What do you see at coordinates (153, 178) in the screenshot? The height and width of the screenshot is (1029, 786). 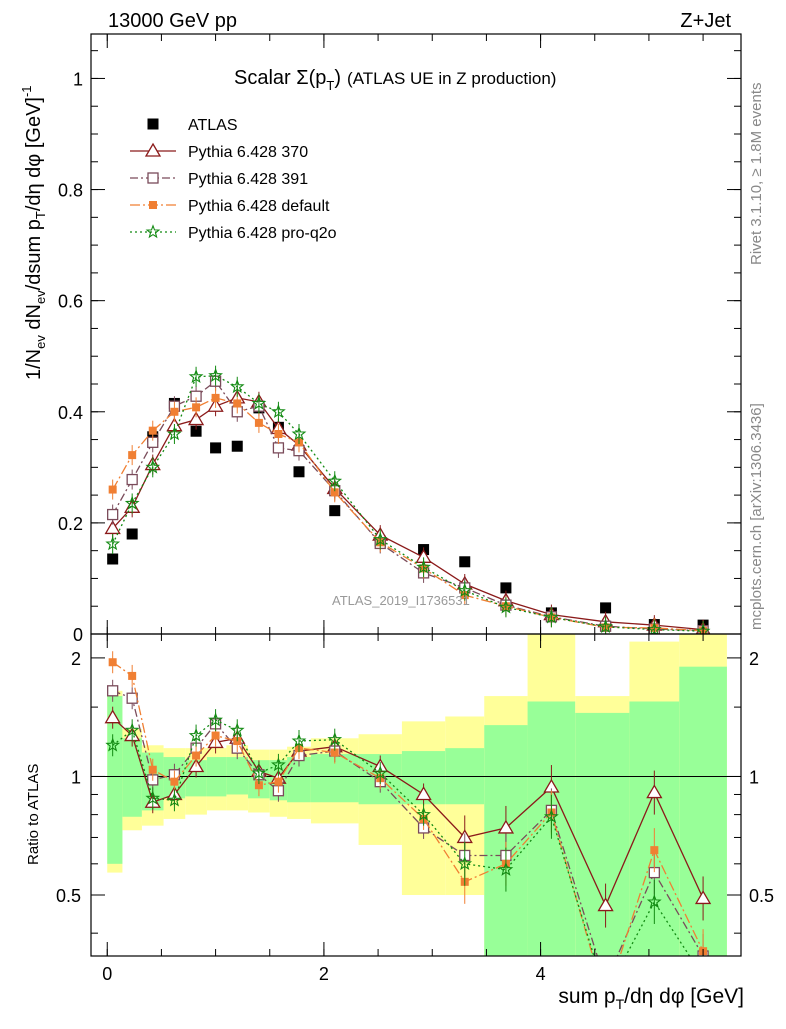 I see `legend-marker-p391` at bounding box center [153, 178].